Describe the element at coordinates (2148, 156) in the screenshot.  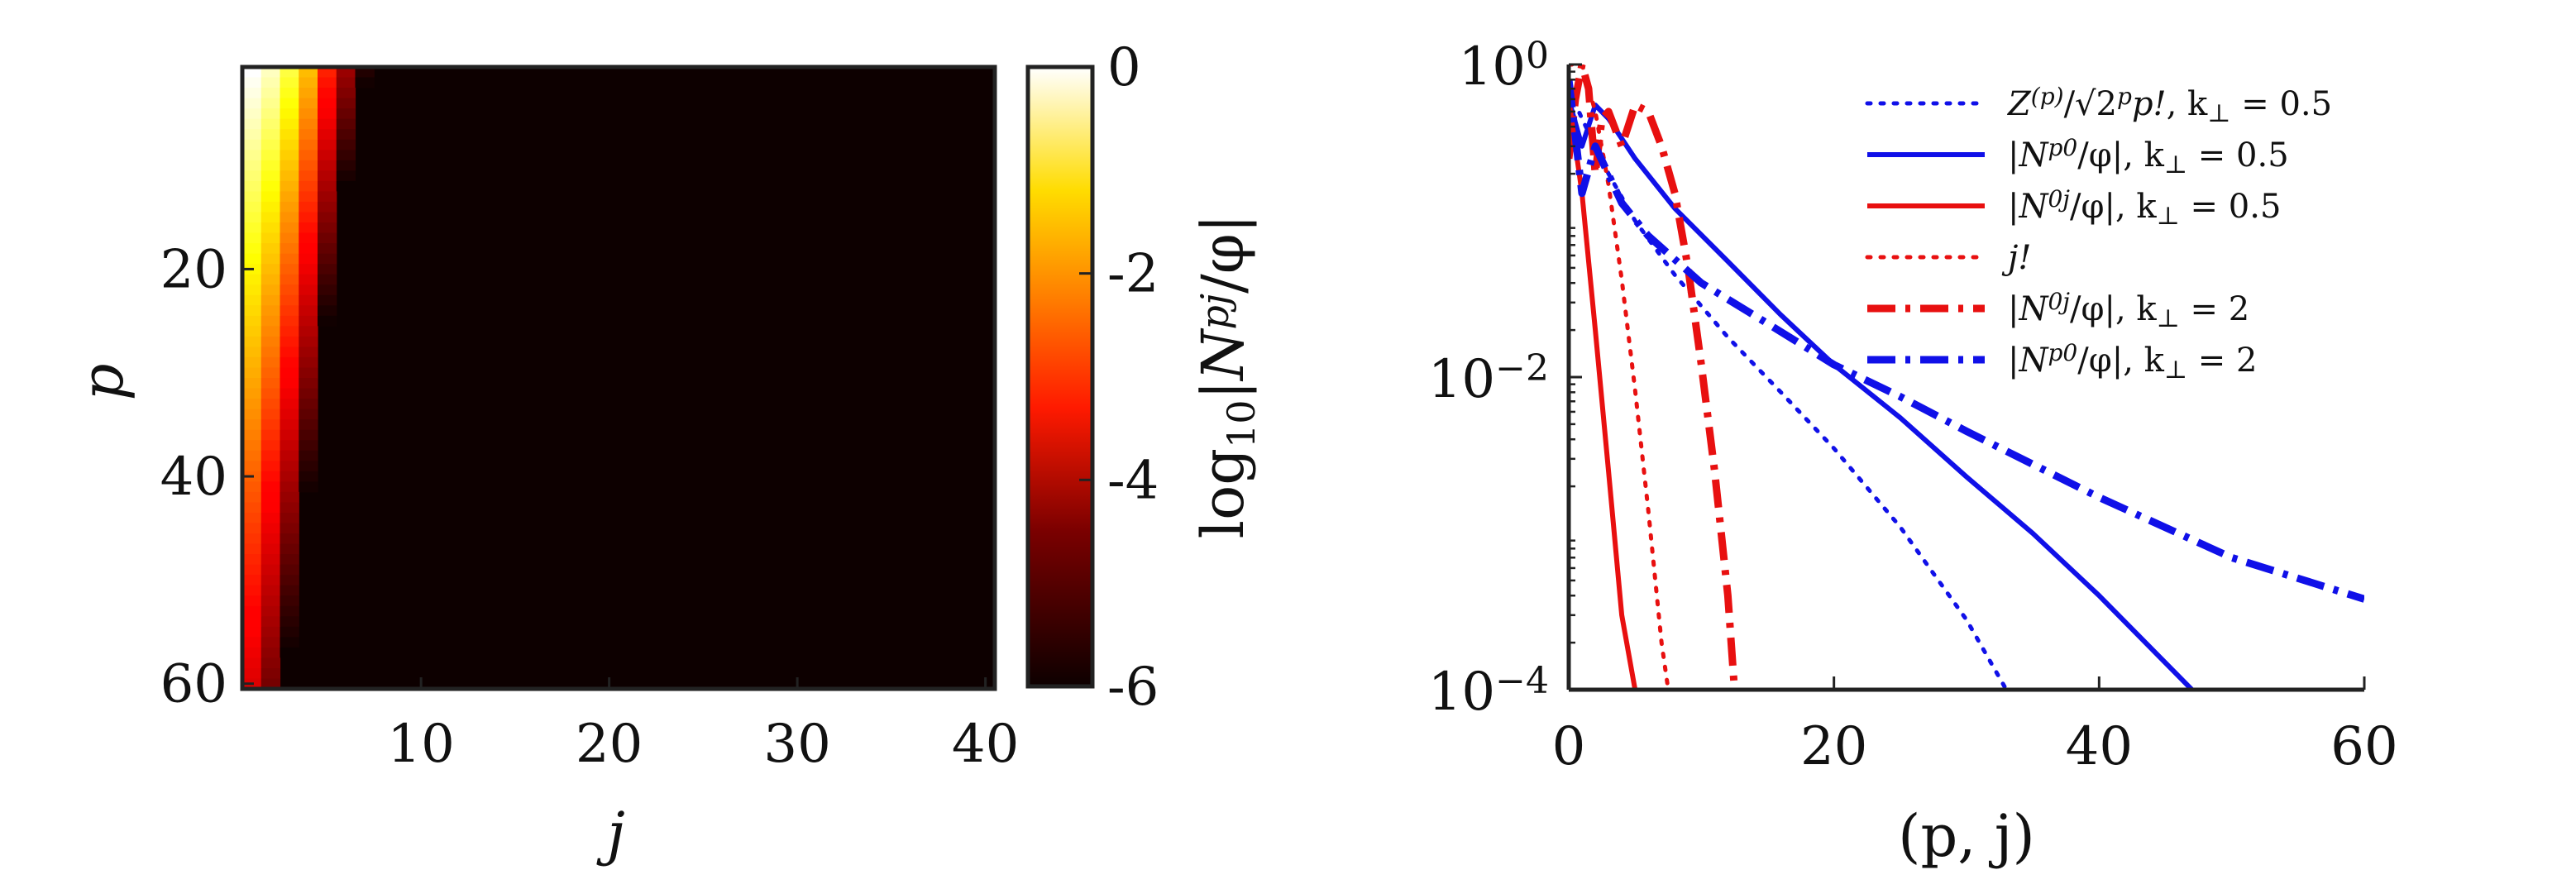
I see `legend-label: |Np0/φ|, k⊥ = 0.5` at that location.